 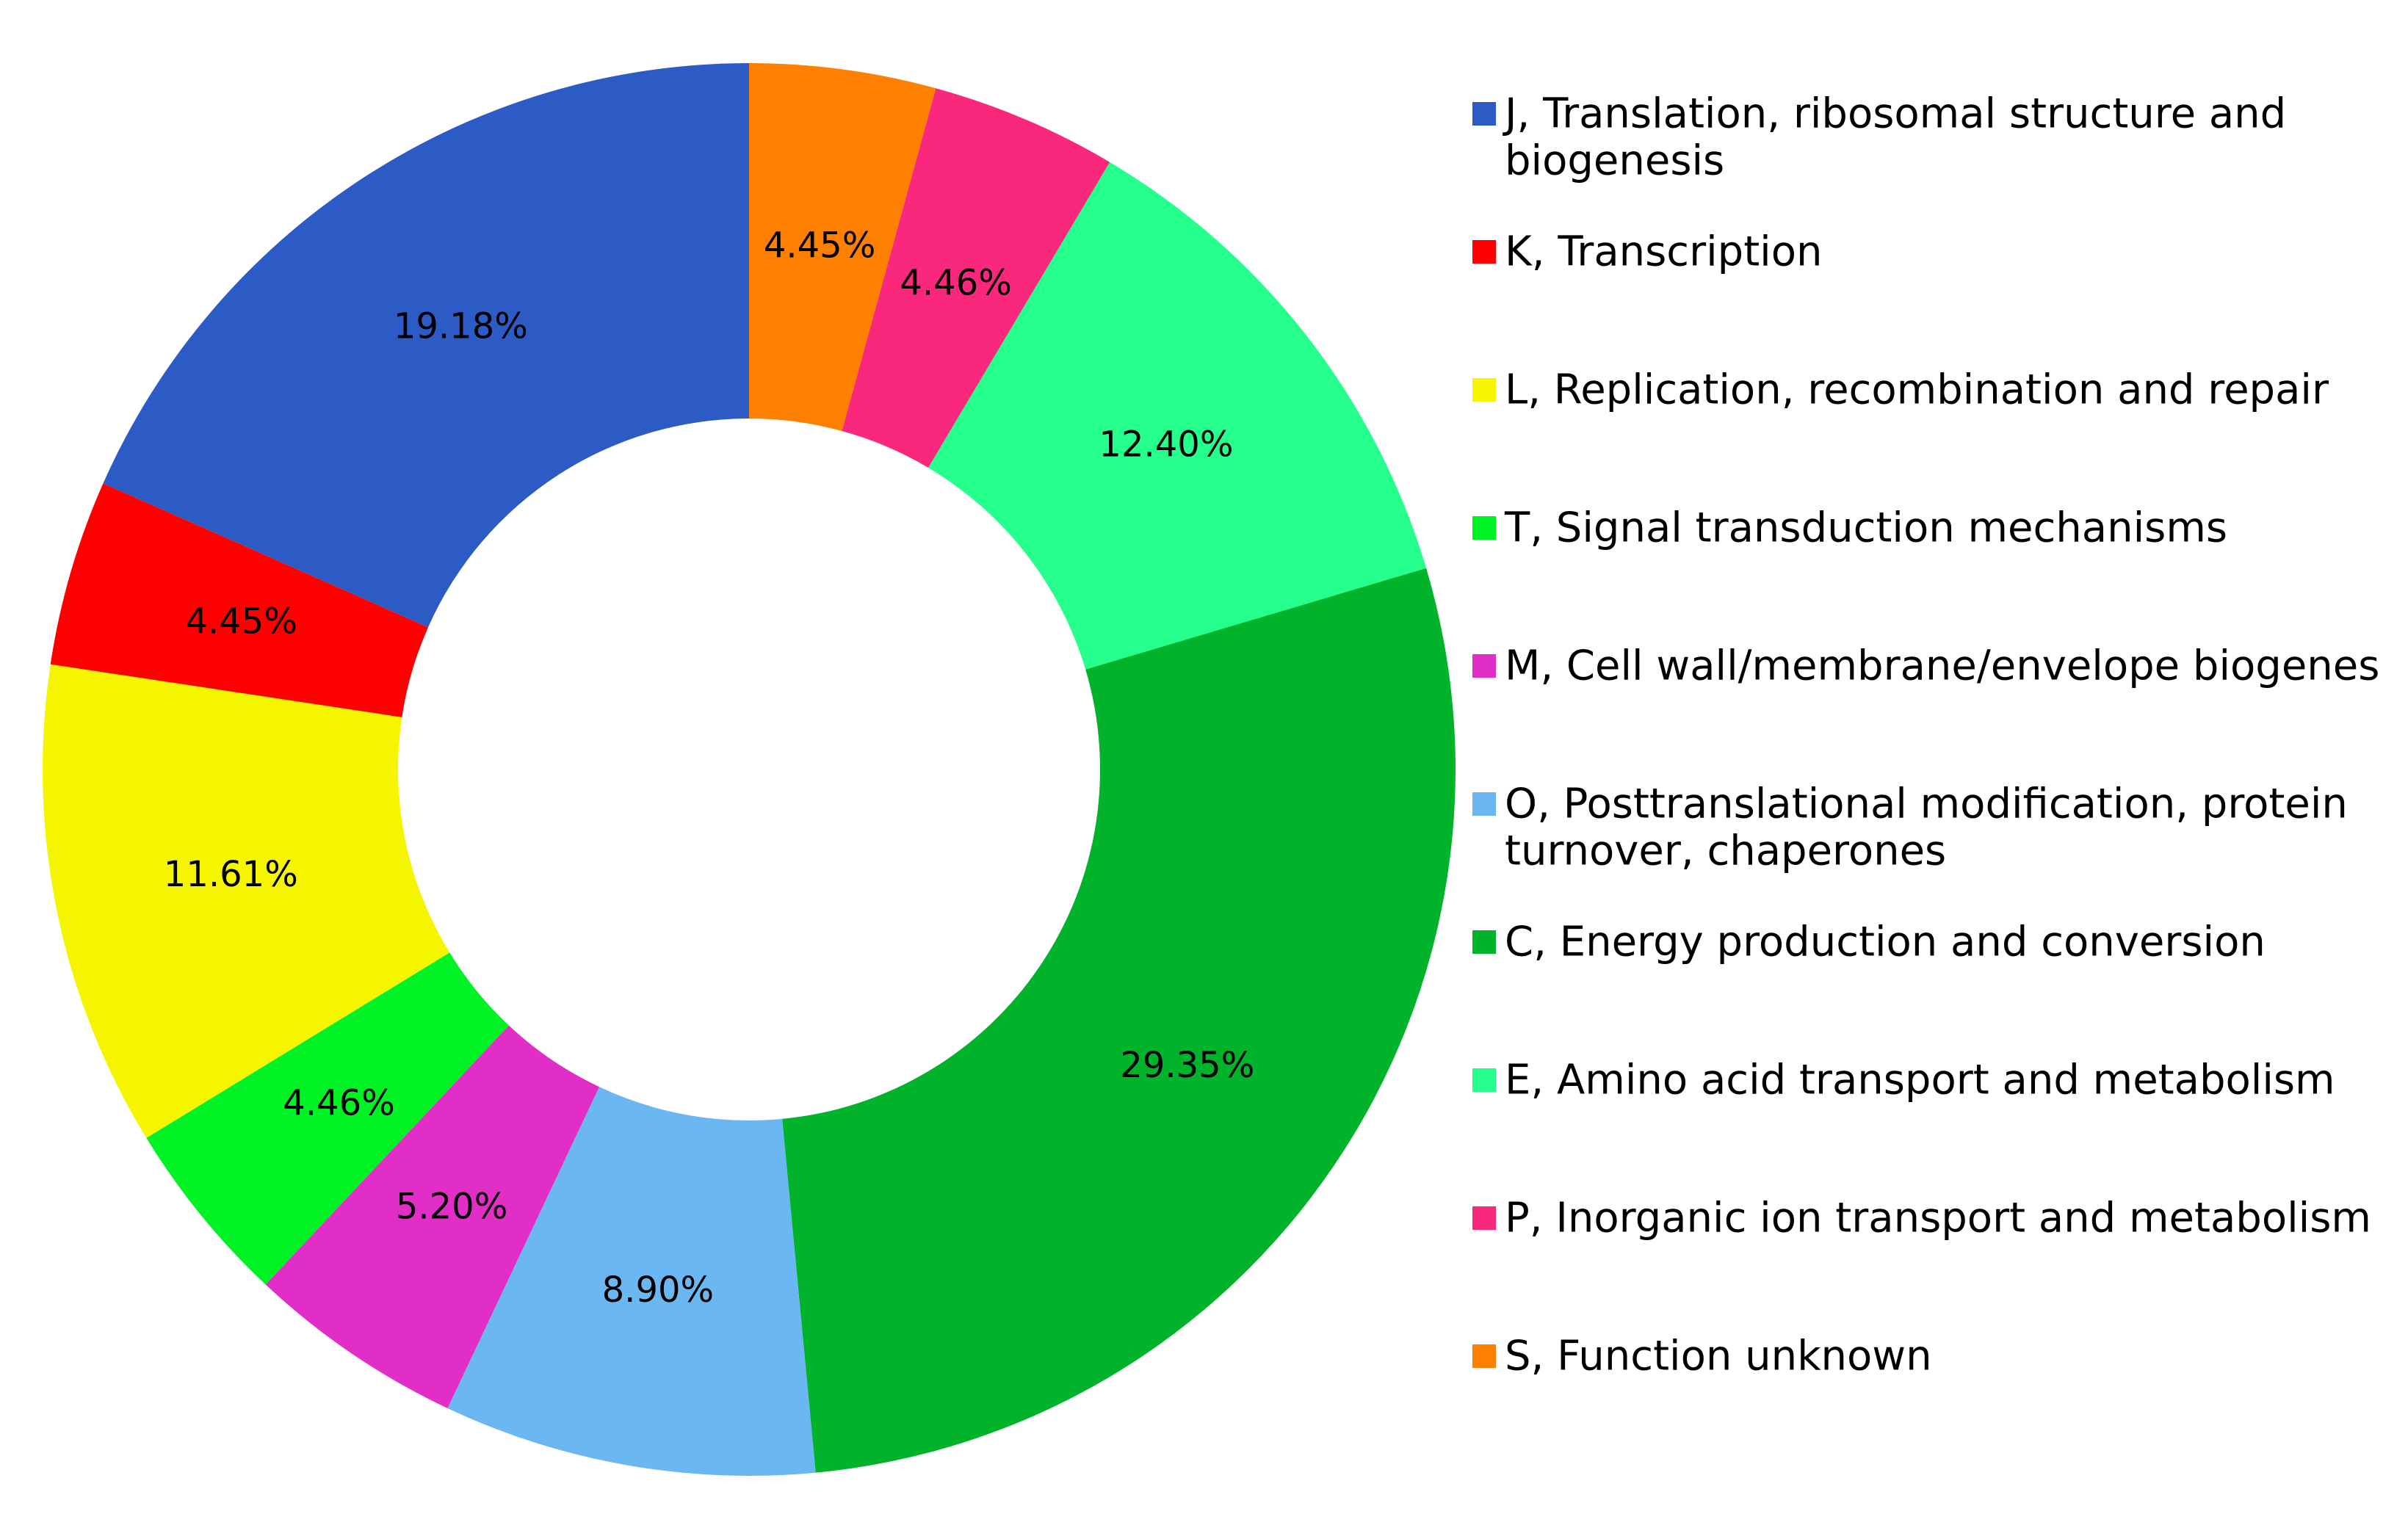 I want to click on legend-swatch-e, so click(x=1484, y=1080).